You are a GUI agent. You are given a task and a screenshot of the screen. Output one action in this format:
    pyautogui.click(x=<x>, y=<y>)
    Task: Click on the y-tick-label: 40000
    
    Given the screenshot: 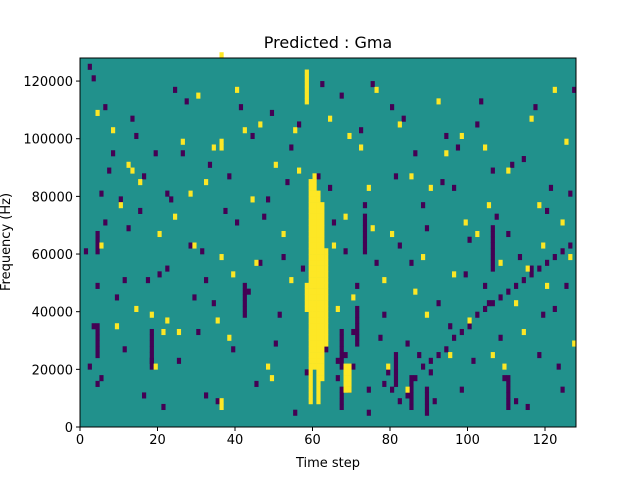 What is the action you would take?
    pyautogui.click(x=52, y=313)
    